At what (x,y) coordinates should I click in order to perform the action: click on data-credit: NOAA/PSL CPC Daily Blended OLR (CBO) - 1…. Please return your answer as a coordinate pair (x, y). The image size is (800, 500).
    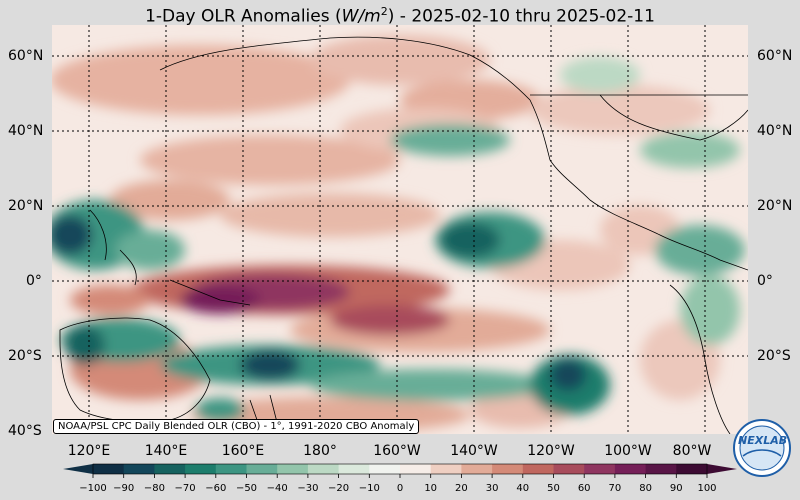
    Looking at the image, I should click on (236, 426).